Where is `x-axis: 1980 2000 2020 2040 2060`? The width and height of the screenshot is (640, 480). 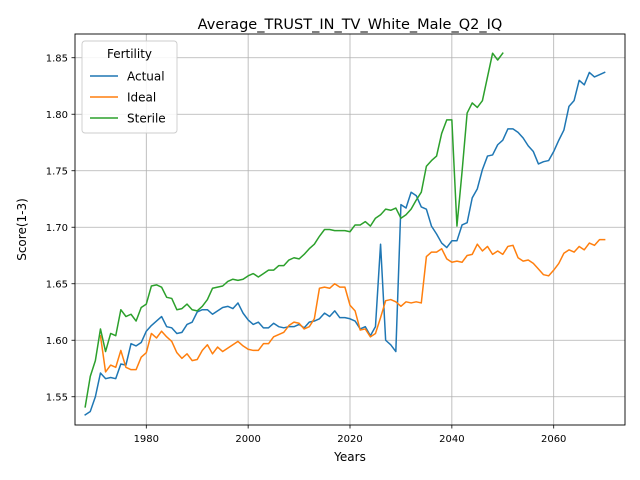
x-axis: 1980 2000 2020 2040 2060 is located at coordinates (350, 435).